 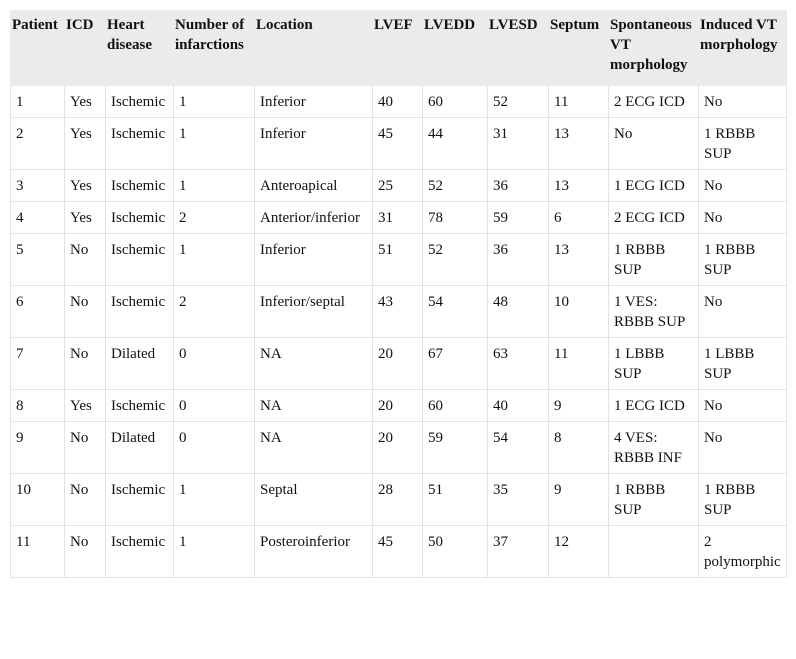 What do you see at coordinates (37, 48) in the screenshot?
I see `header-cell: Patient` at bounding box center [37, 48].